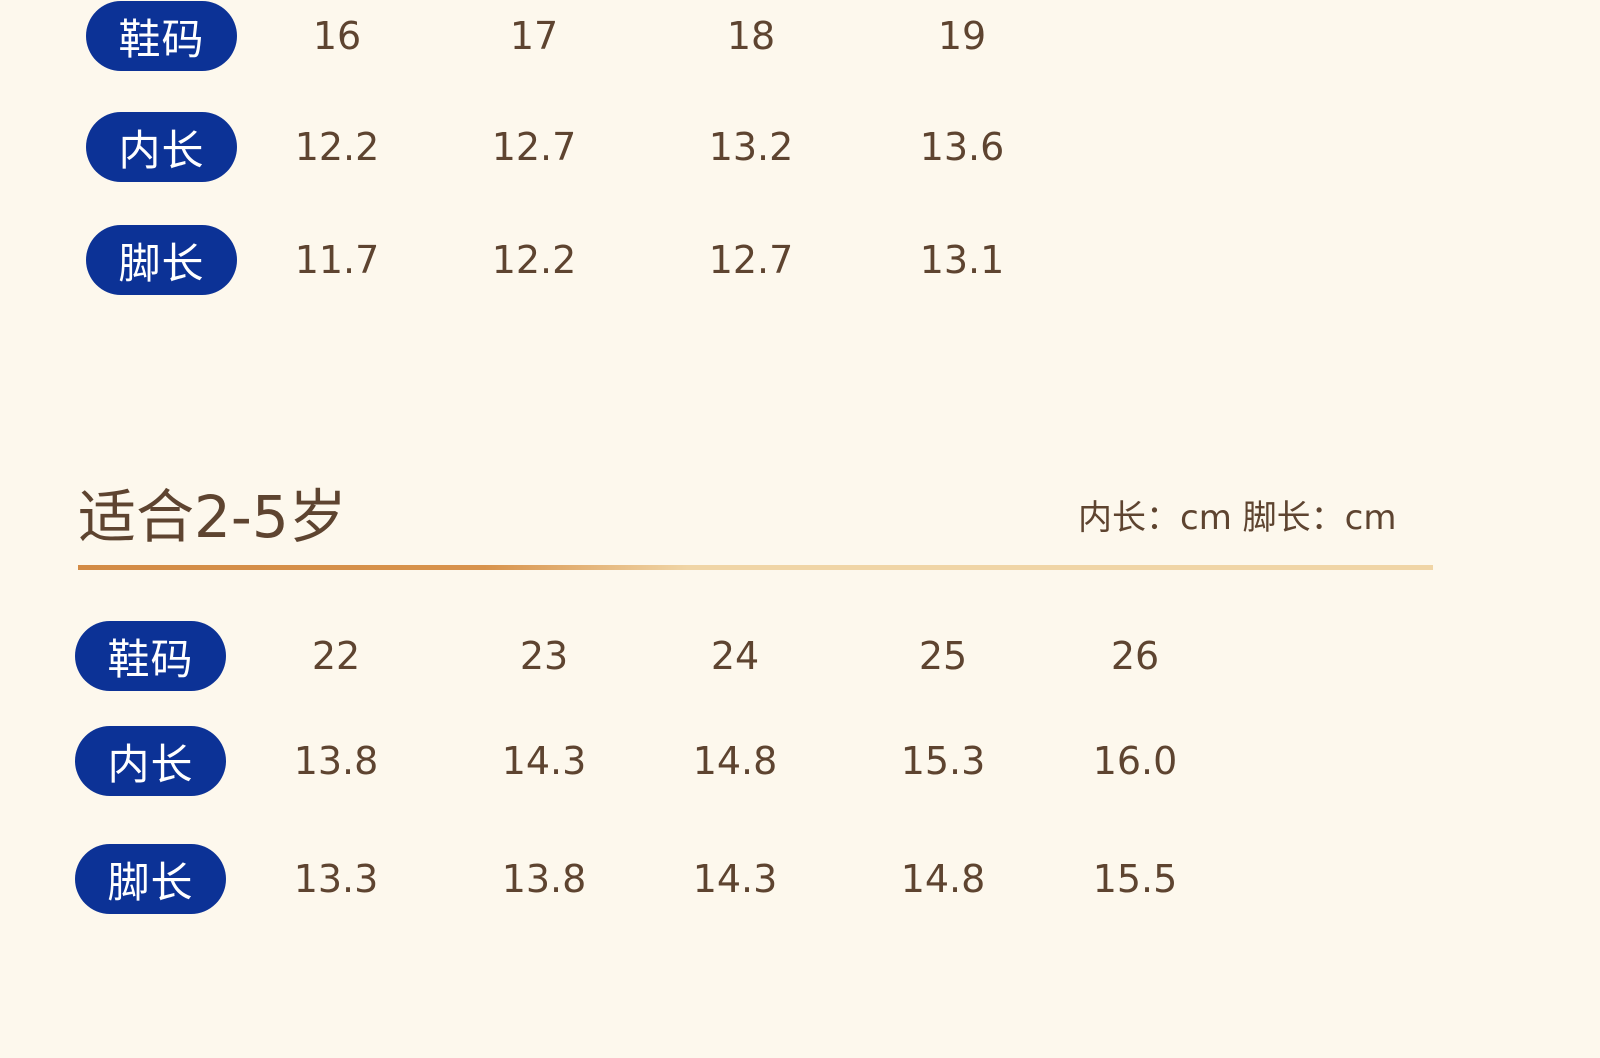  Describe the element at coordinates (1237, 518) in the screenshot. I see `unit-note: 内长：cm 脚长：cm` at that location.